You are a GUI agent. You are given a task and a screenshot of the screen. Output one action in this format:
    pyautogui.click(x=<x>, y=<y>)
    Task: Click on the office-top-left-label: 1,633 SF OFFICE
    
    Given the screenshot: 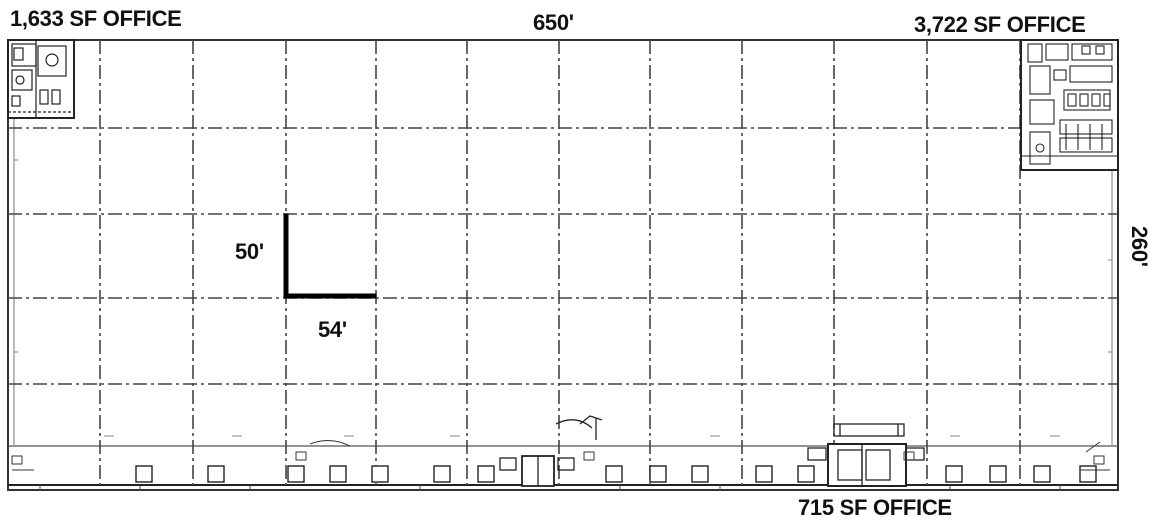 What is the action you would take?
    pyautogui.click(x=96, y=18)
    